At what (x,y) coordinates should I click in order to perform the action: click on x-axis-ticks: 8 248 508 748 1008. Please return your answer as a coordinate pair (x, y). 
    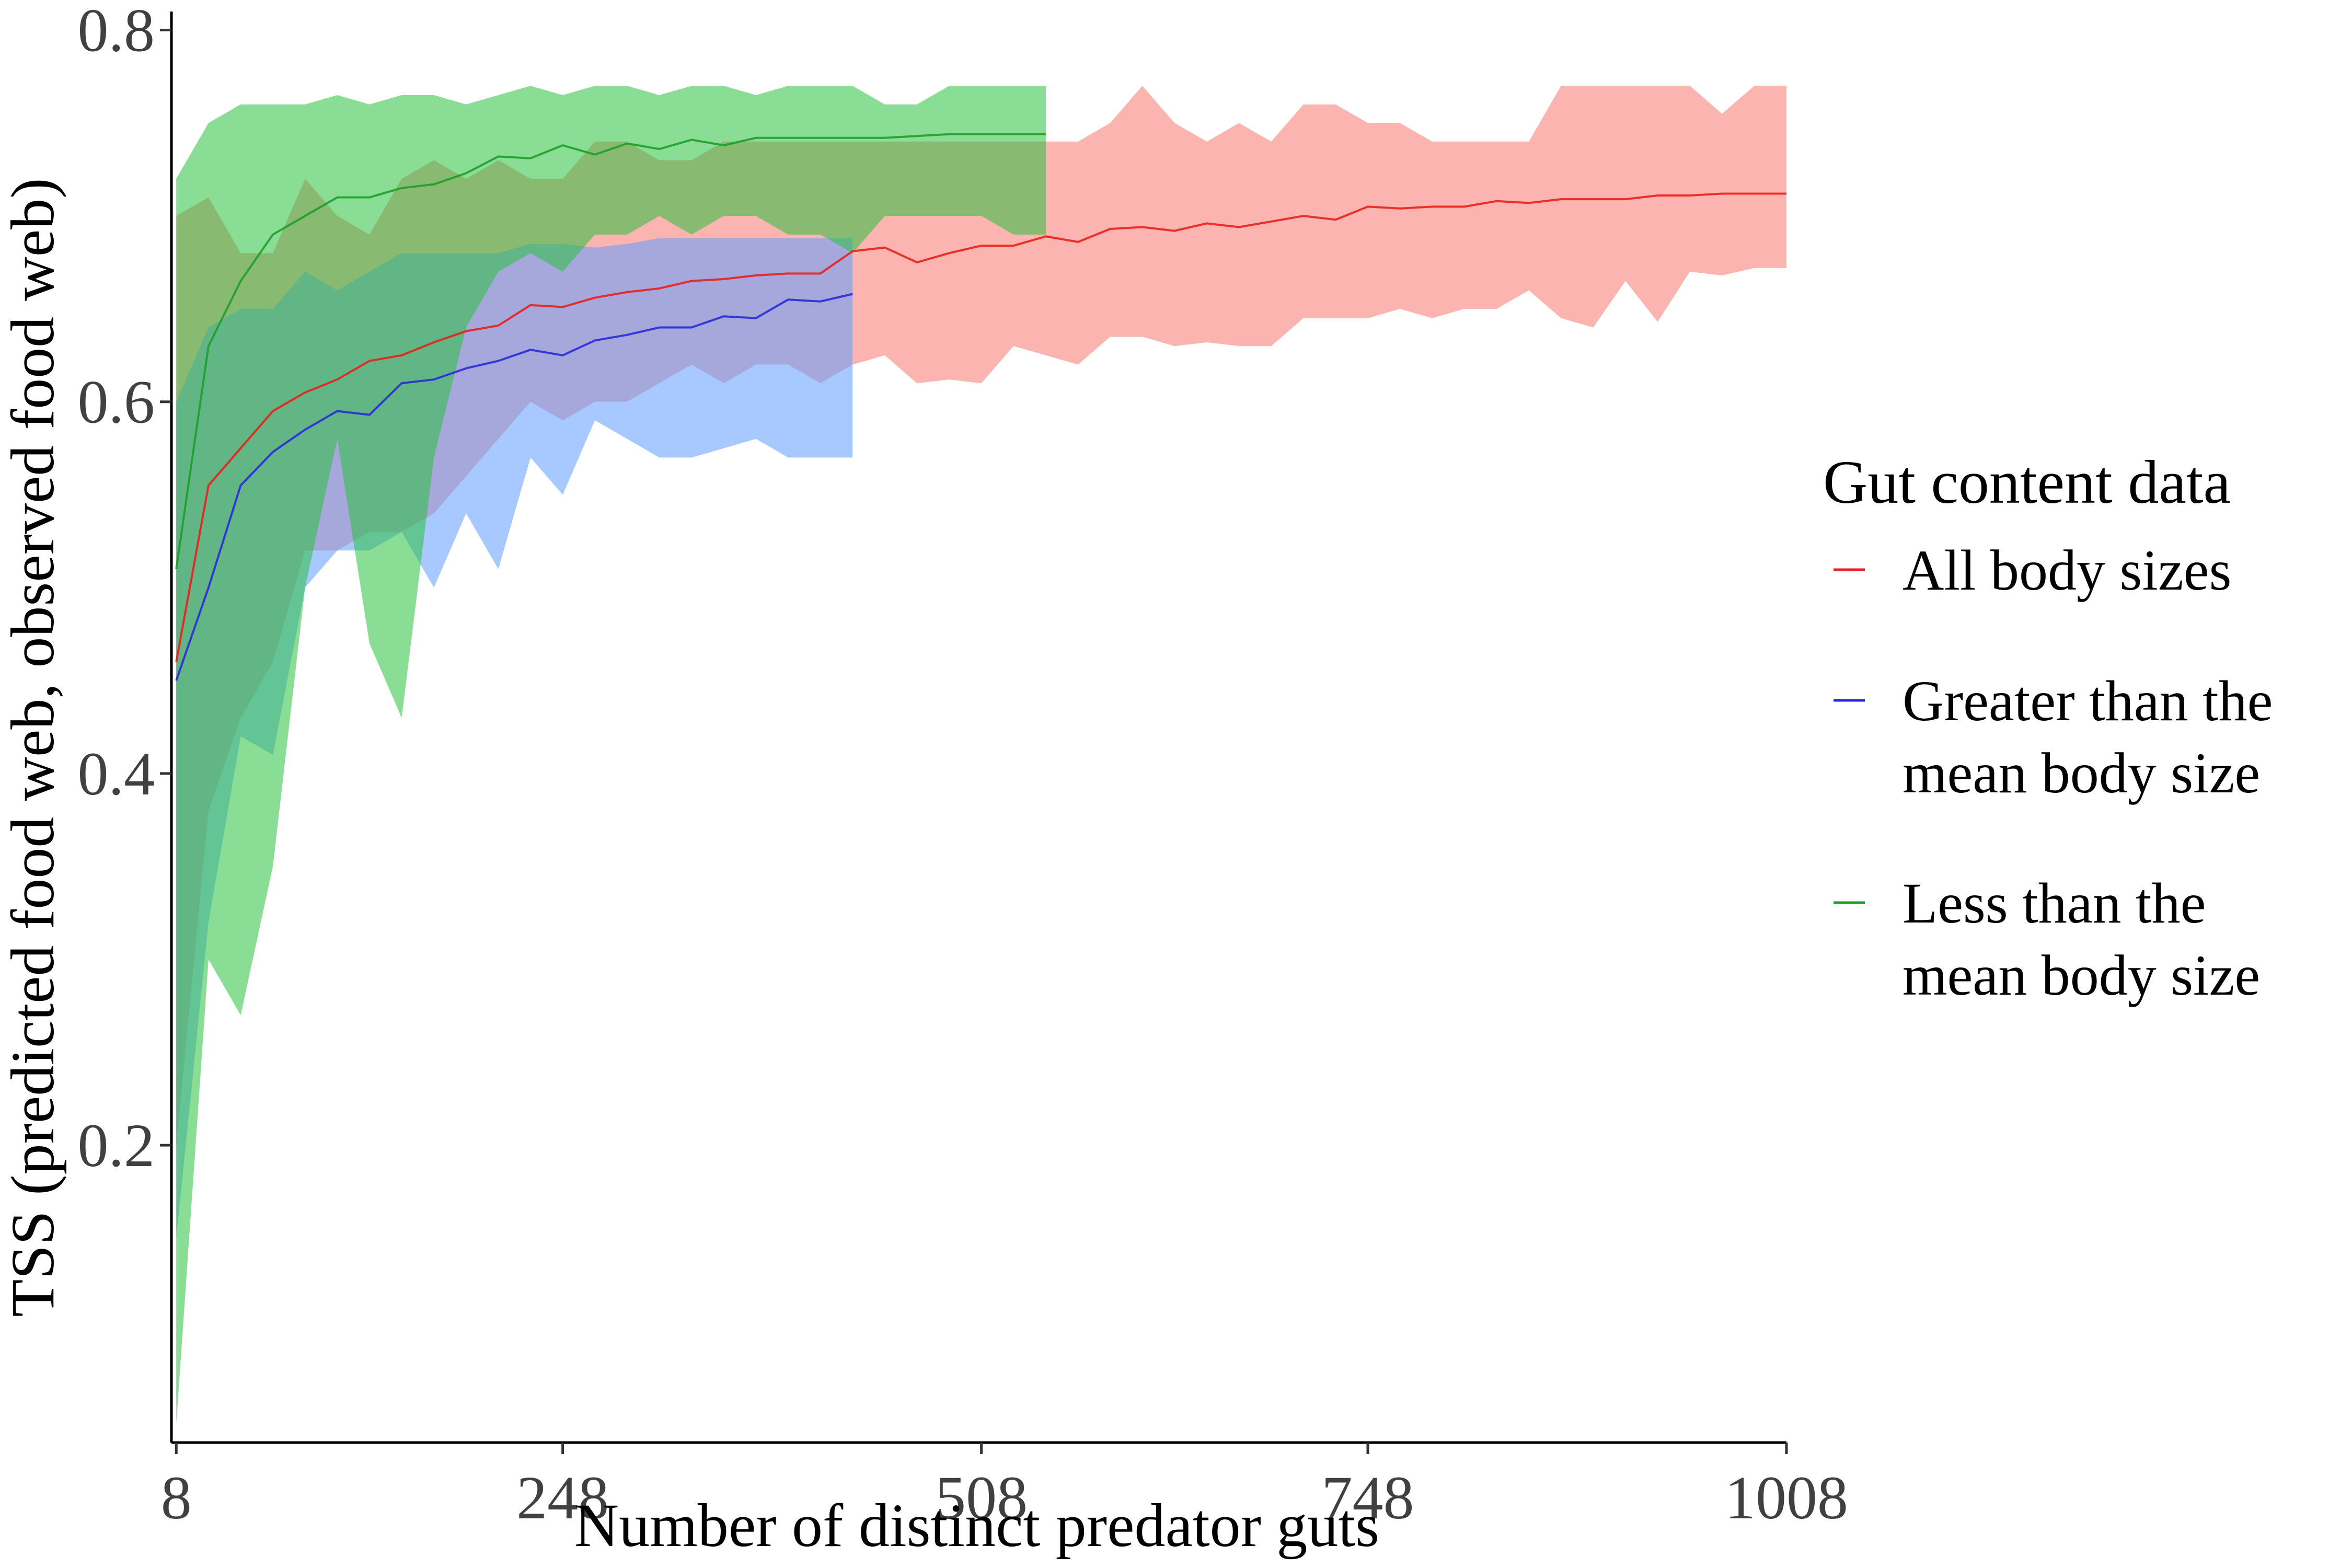
    Looking at the image, I should click on (1004, 1487).